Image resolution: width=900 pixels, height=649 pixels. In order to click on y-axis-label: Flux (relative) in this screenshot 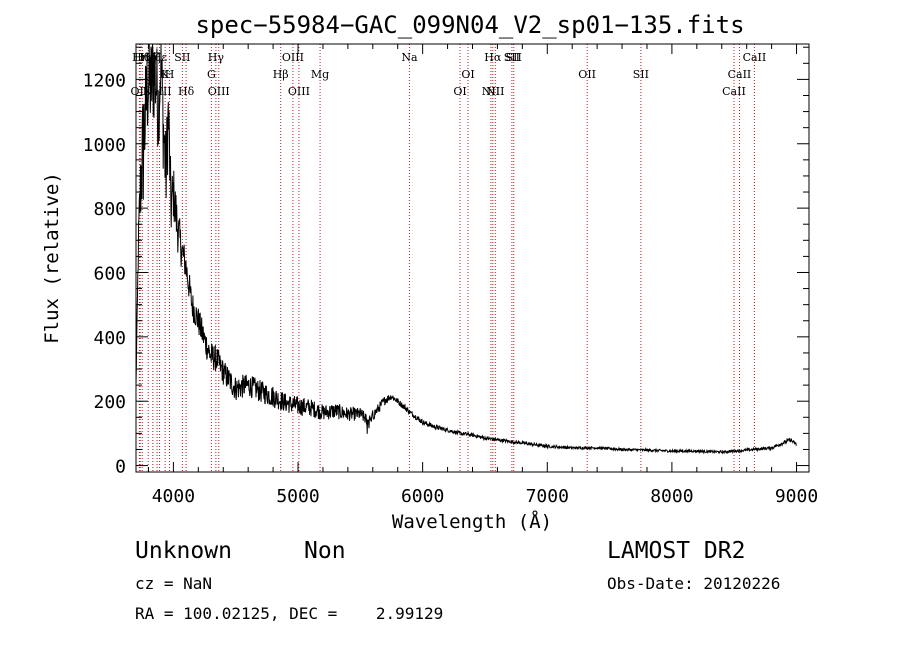, I will do `click(52, 258)`.